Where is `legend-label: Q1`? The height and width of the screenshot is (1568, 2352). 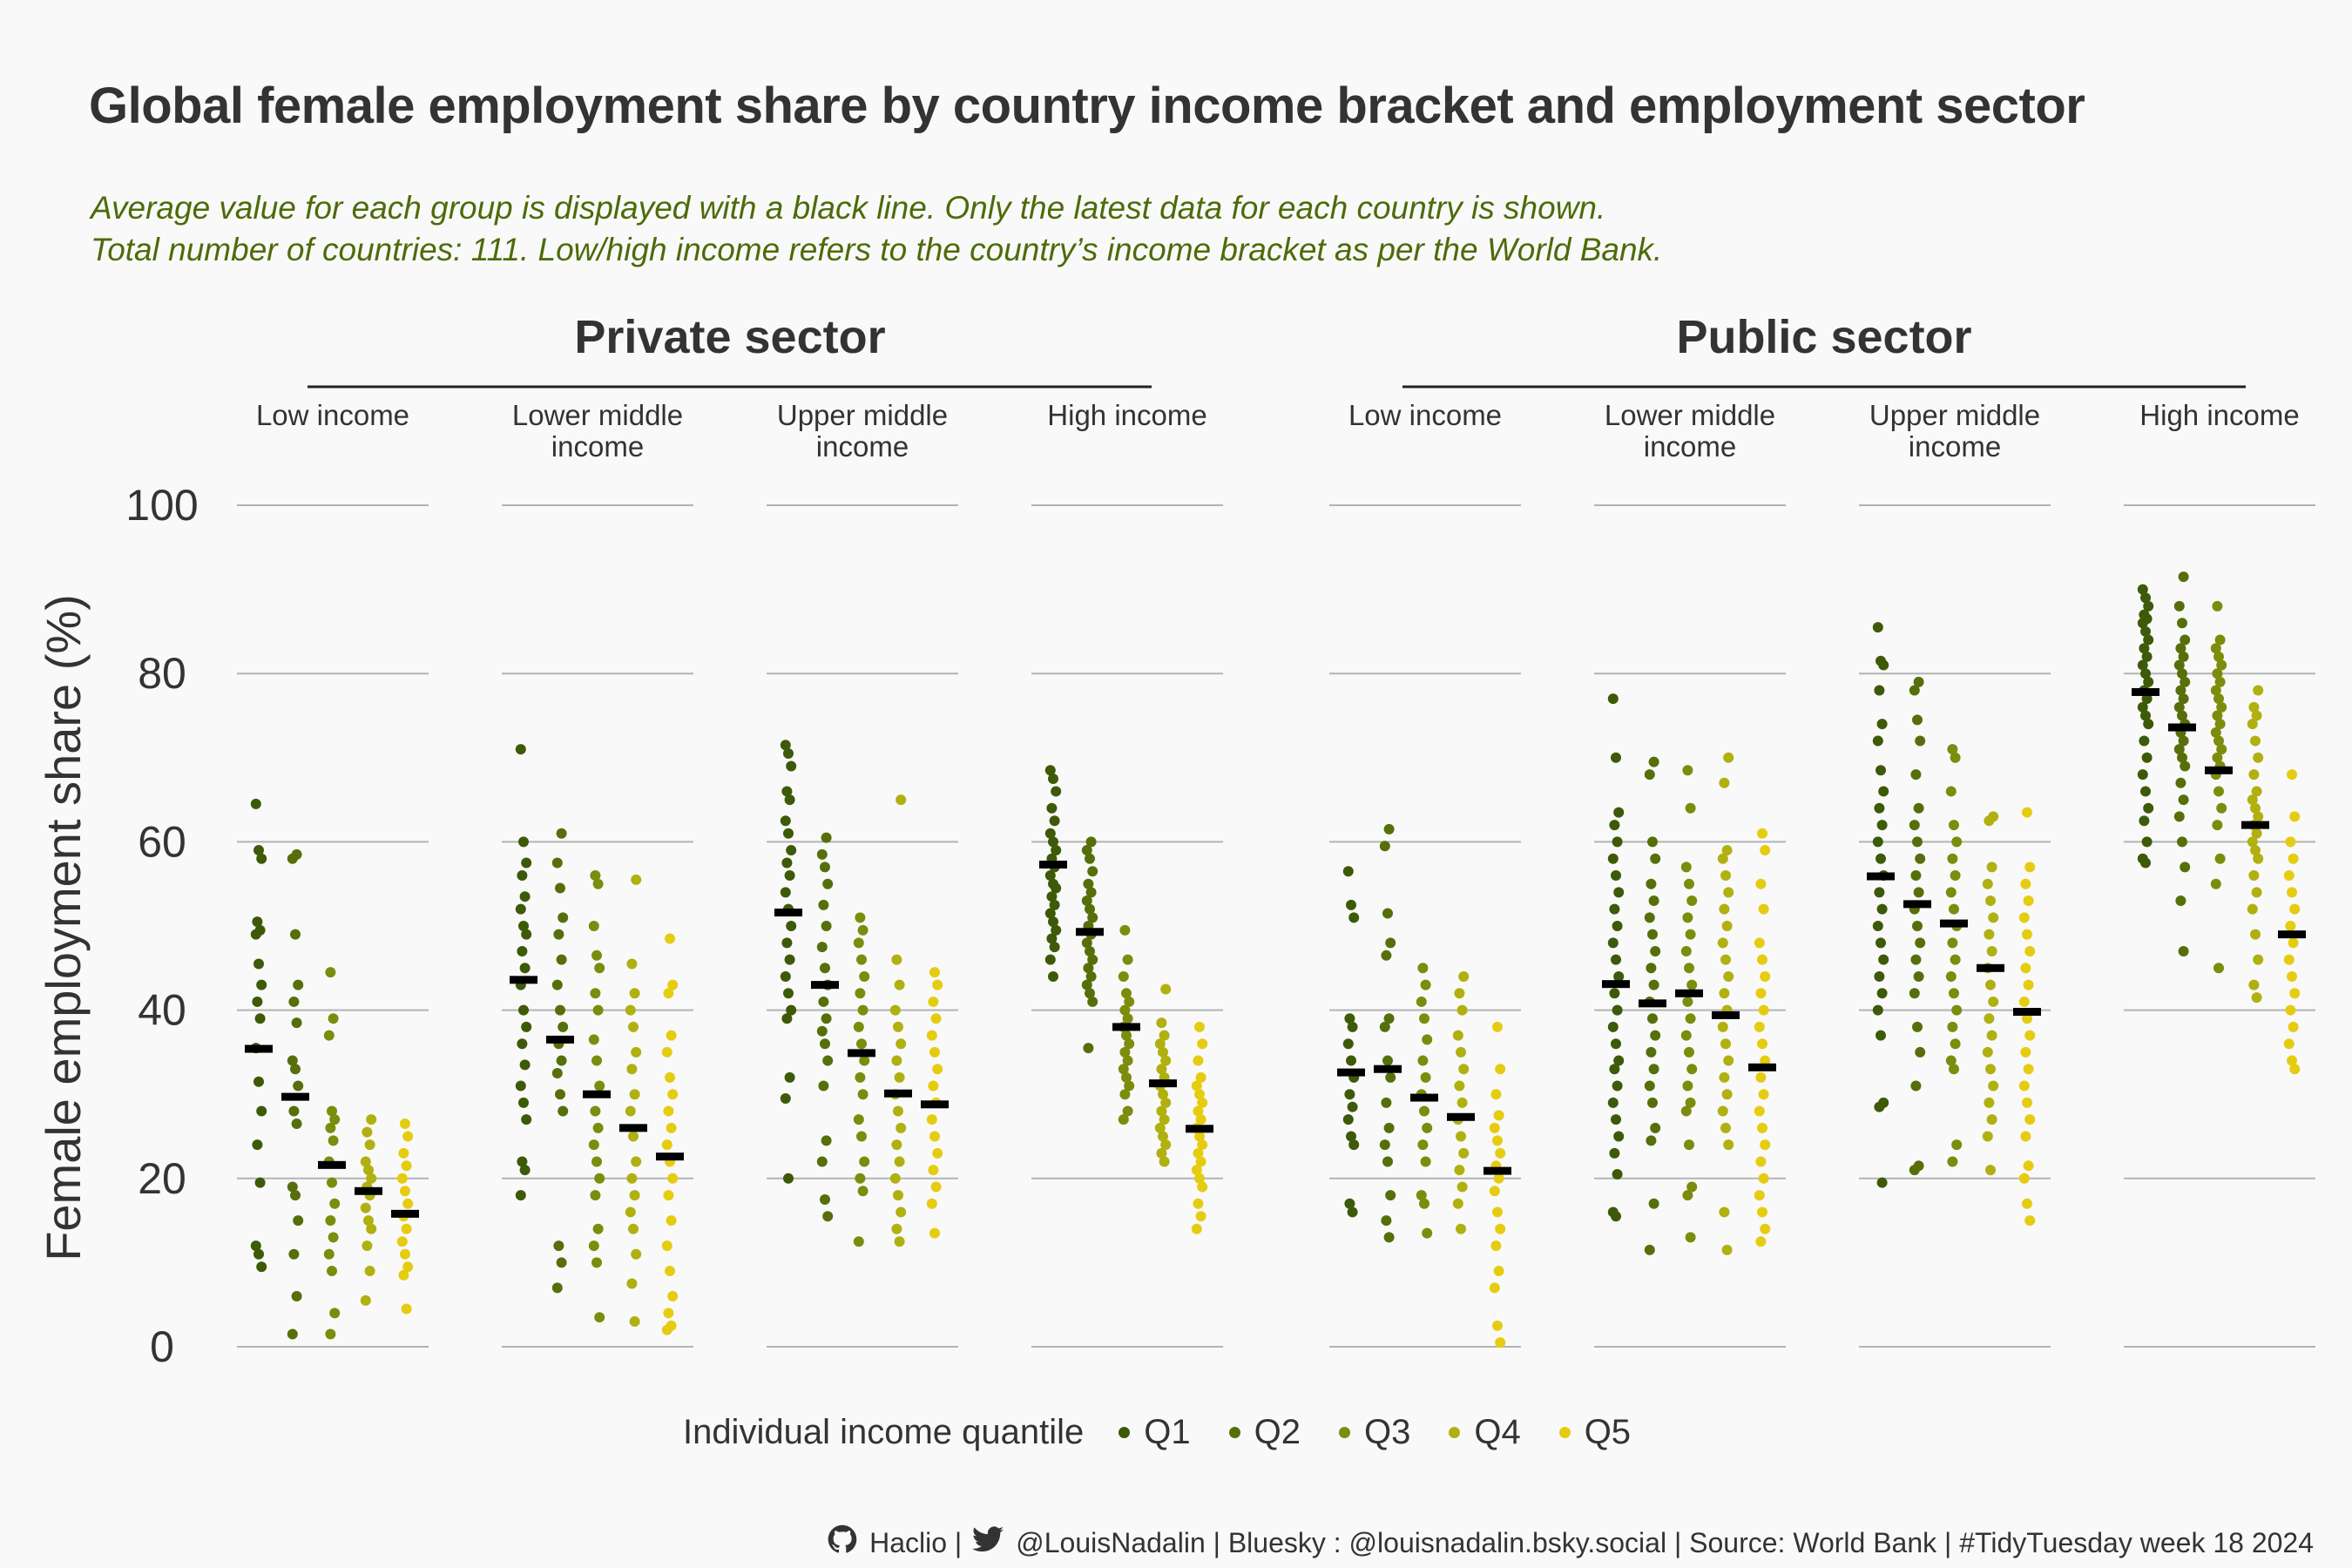 legend-label: Q1 is located at coordinates (1167, 1432).